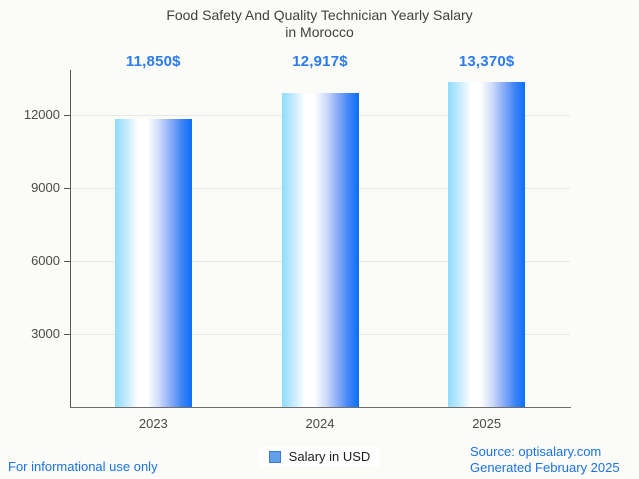 This screenshot has width=639, height=479. What do you see at coordinates (329, 456) in the screenshot?
I see `legend-label: Salary in USD` at bounding box center [329, 456].